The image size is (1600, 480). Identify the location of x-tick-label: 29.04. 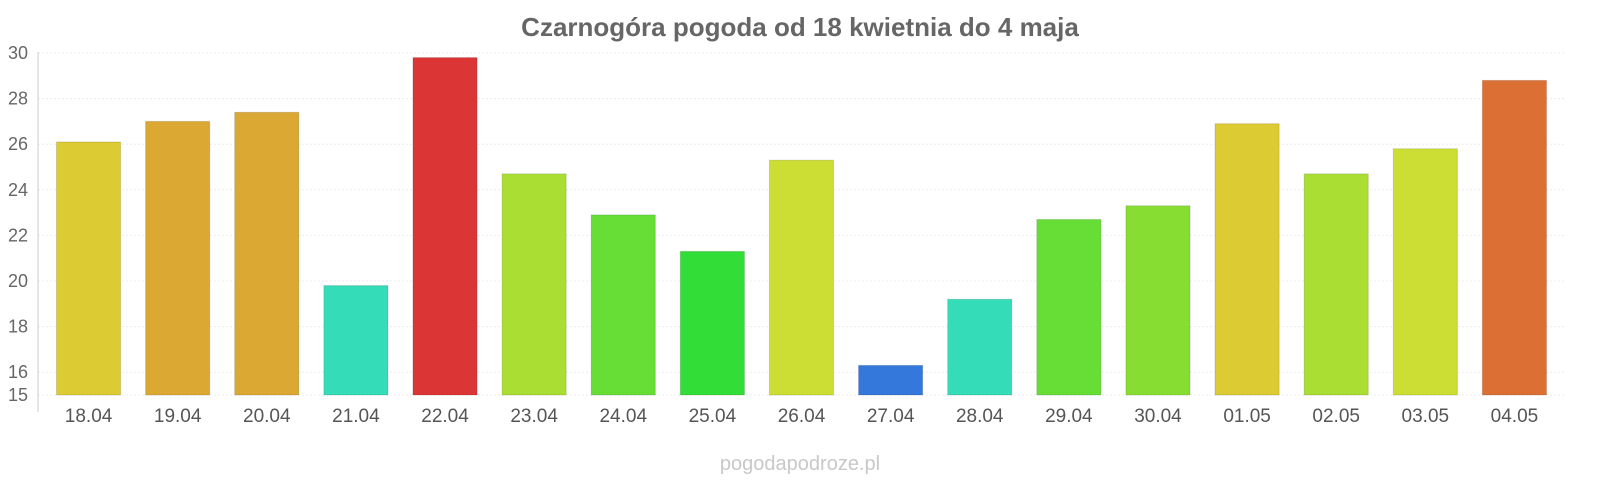
(1069, 416).